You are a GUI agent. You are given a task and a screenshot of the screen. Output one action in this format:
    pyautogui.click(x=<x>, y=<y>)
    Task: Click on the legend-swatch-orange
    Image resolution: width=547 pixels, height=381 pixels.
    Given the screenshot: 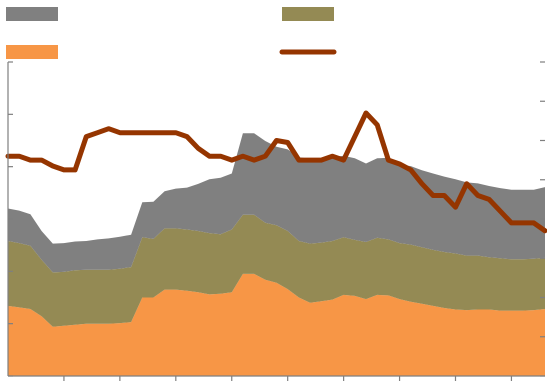 What is the action you would take?
    pyautogui.click(x=32, y=52)
    